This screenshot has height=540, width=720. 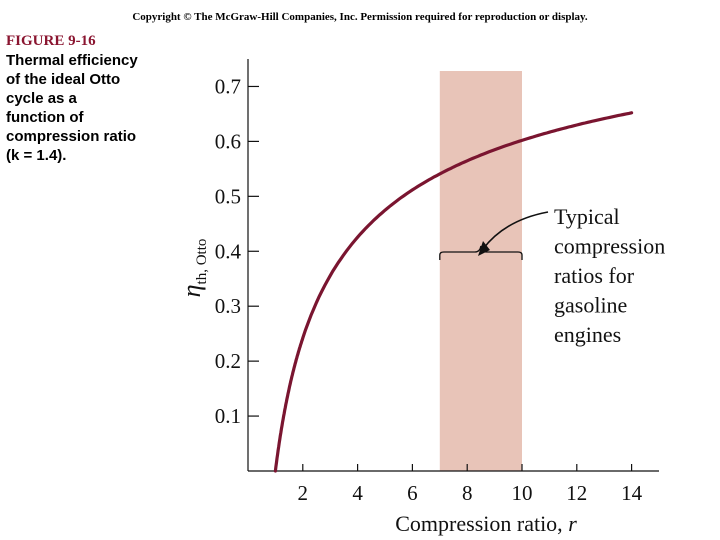 I want to click on y-tick-label: 0.5, so click(x=228, y=196).